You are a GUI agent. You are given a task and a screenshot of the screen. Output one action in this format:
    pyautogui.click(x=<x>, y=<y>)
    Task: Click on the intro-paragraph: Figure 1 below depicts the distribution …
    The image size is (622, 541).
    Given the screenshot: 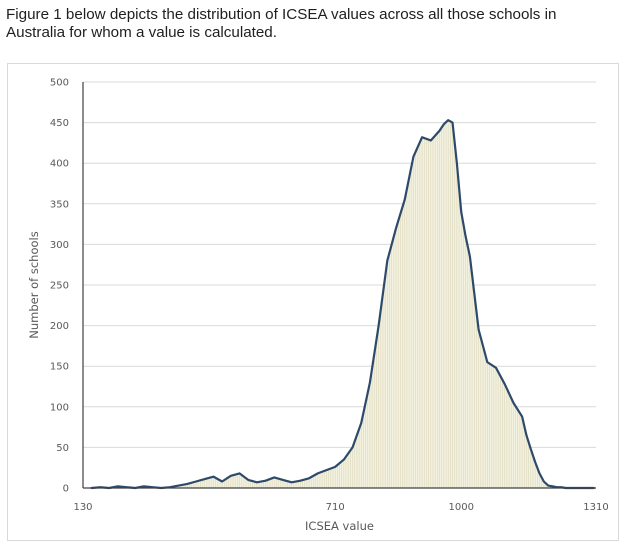 What is the action you would take?
    pyautogui.click(x=281, y=23)
    